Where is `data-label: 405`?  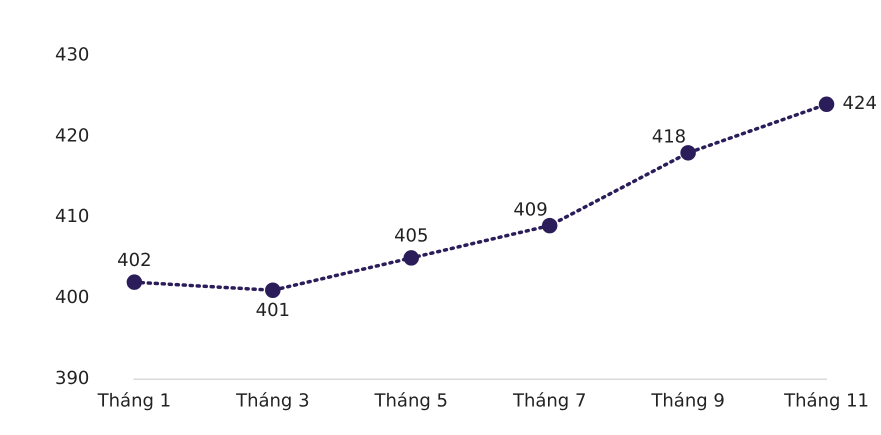
data-label: 405 is located at coordinates (411, 236).